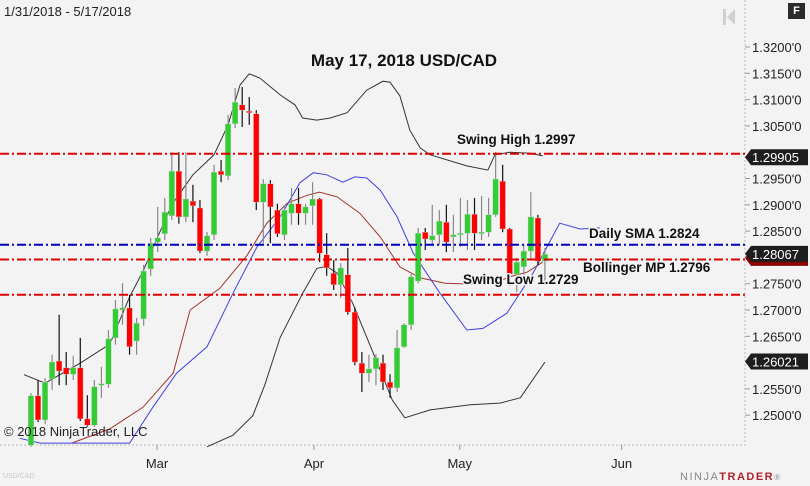  What do you see at coordinates (404, 60) in the screenshot?
I see `chart-title: May 17, 2018 USD/CAD` at bounding box center [404, 60].